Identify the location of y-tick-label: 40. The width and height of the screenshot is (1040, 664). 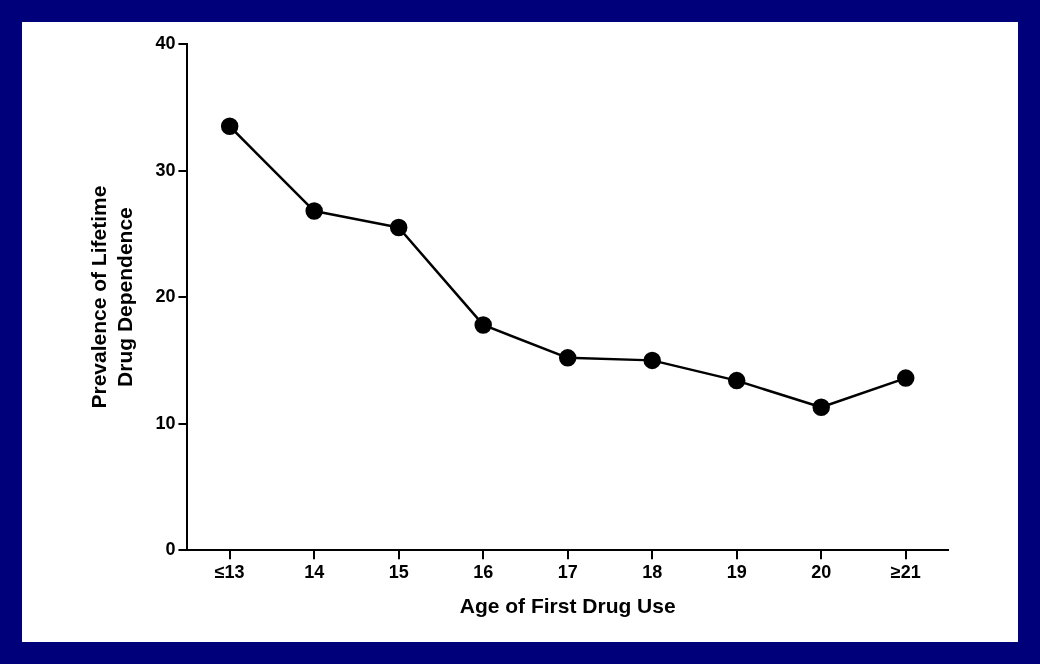
(165, 42).